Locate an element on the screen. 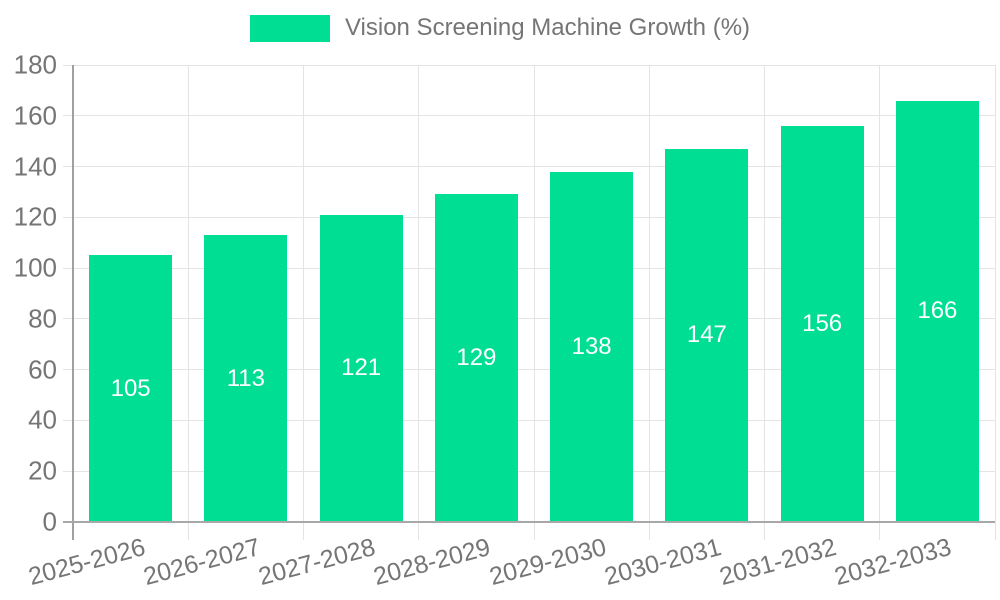 The width and height of the screenshot is (1000, 600). y-axis-tick-label: 20 is located at coordinates (42, 470).